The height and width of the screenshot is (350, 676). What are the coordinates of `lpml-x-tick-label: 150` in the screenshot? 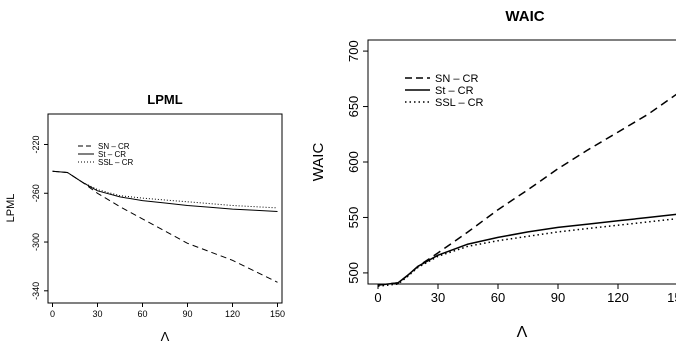 It's located at (277, 314).